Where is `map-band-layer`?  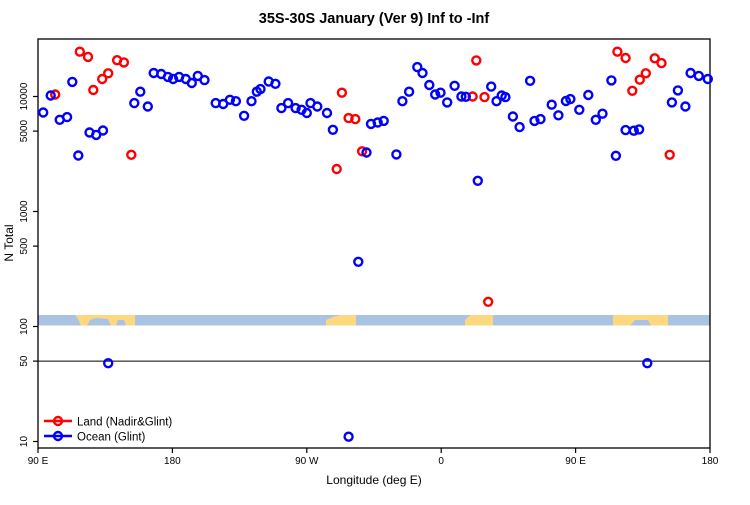 map-band-layer is located at coordinates (374, 320).